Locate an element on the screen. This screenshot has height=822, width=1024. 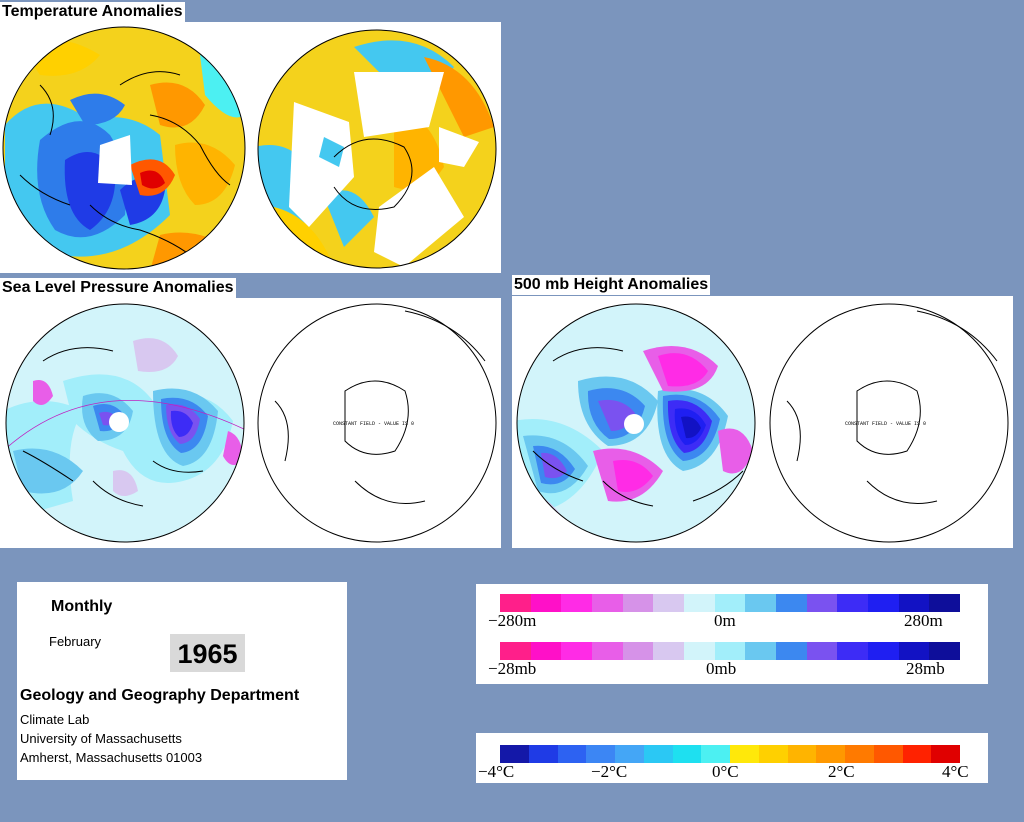
height500-title: 500 mb Height Anomalies is located at coordinates (611, 285).